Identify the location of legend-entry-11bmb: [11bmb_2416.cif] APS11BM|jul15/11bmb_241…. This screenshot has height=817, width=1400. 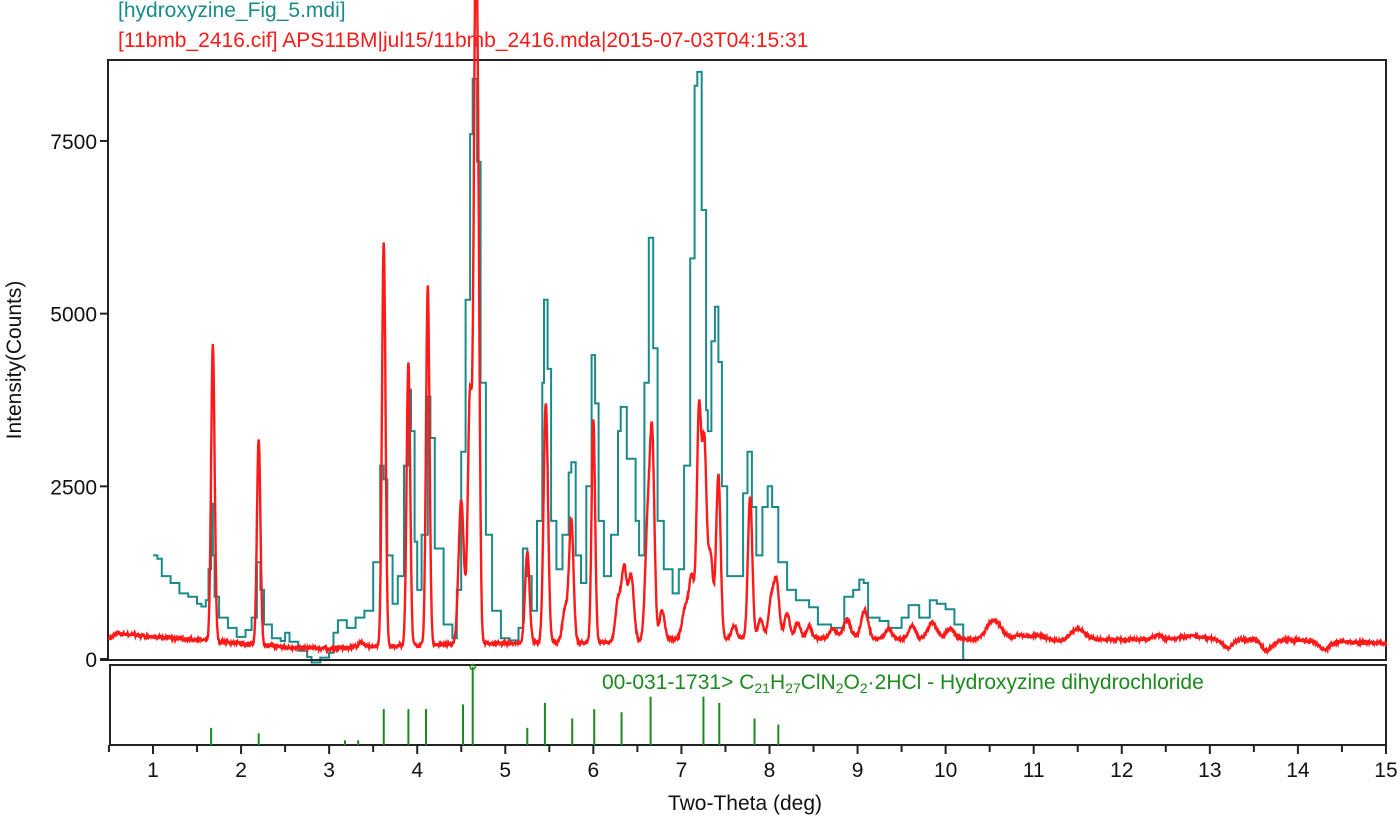
(463, 40).